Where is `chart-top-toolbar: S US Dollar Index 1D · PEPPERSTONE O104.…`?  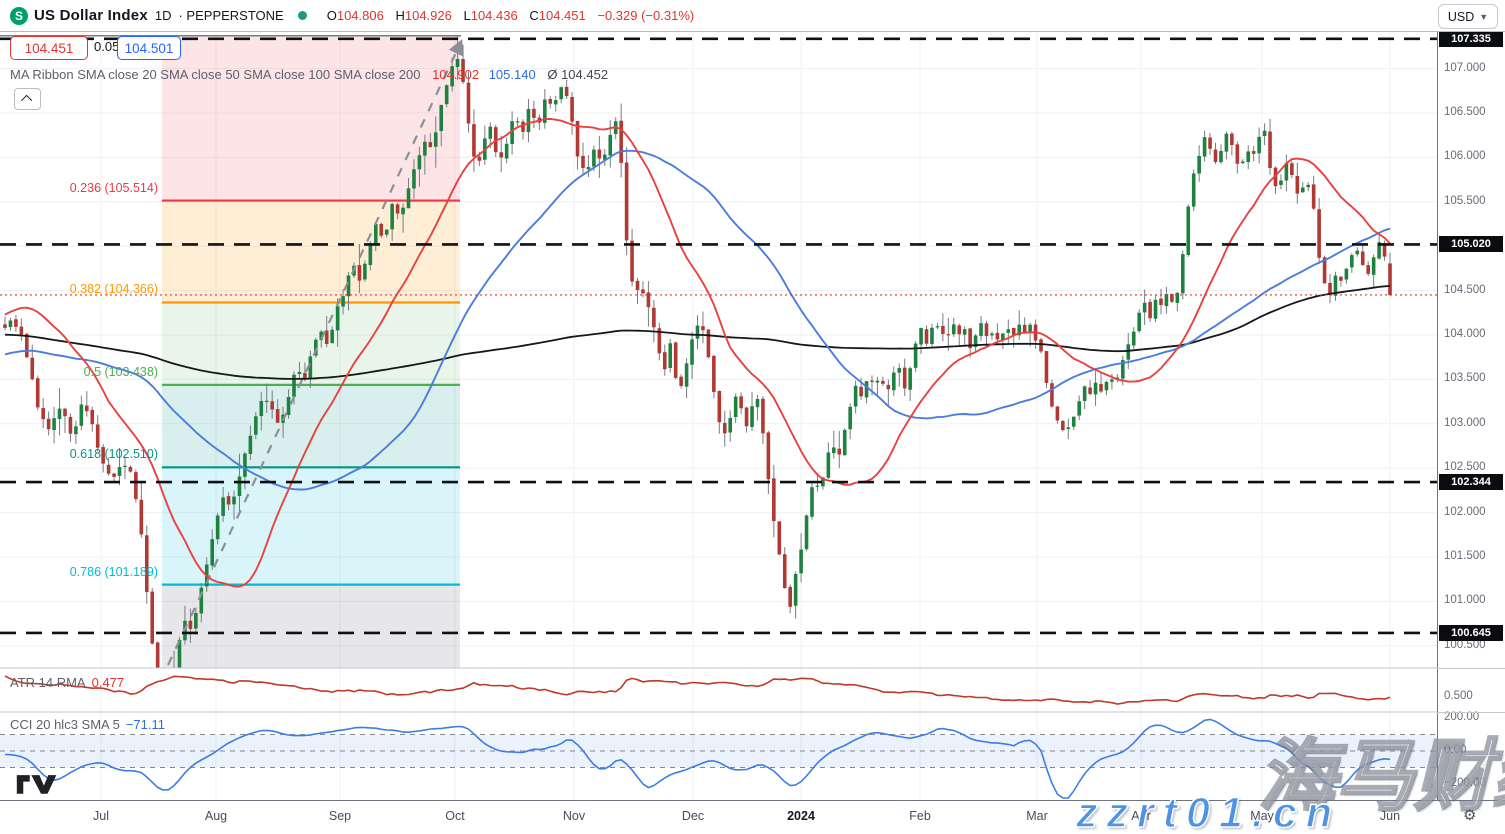
chart-top-toolbar: S US Dollar Index 1D · PEPPERSTONE O104.… is located at coordinates (752, 16).